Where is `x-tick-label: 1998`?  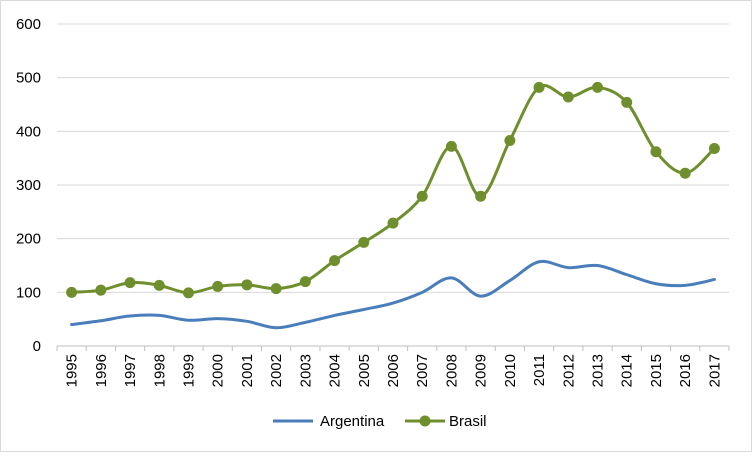
x-tick-label: 1998 is located at coordinates (159, 370).